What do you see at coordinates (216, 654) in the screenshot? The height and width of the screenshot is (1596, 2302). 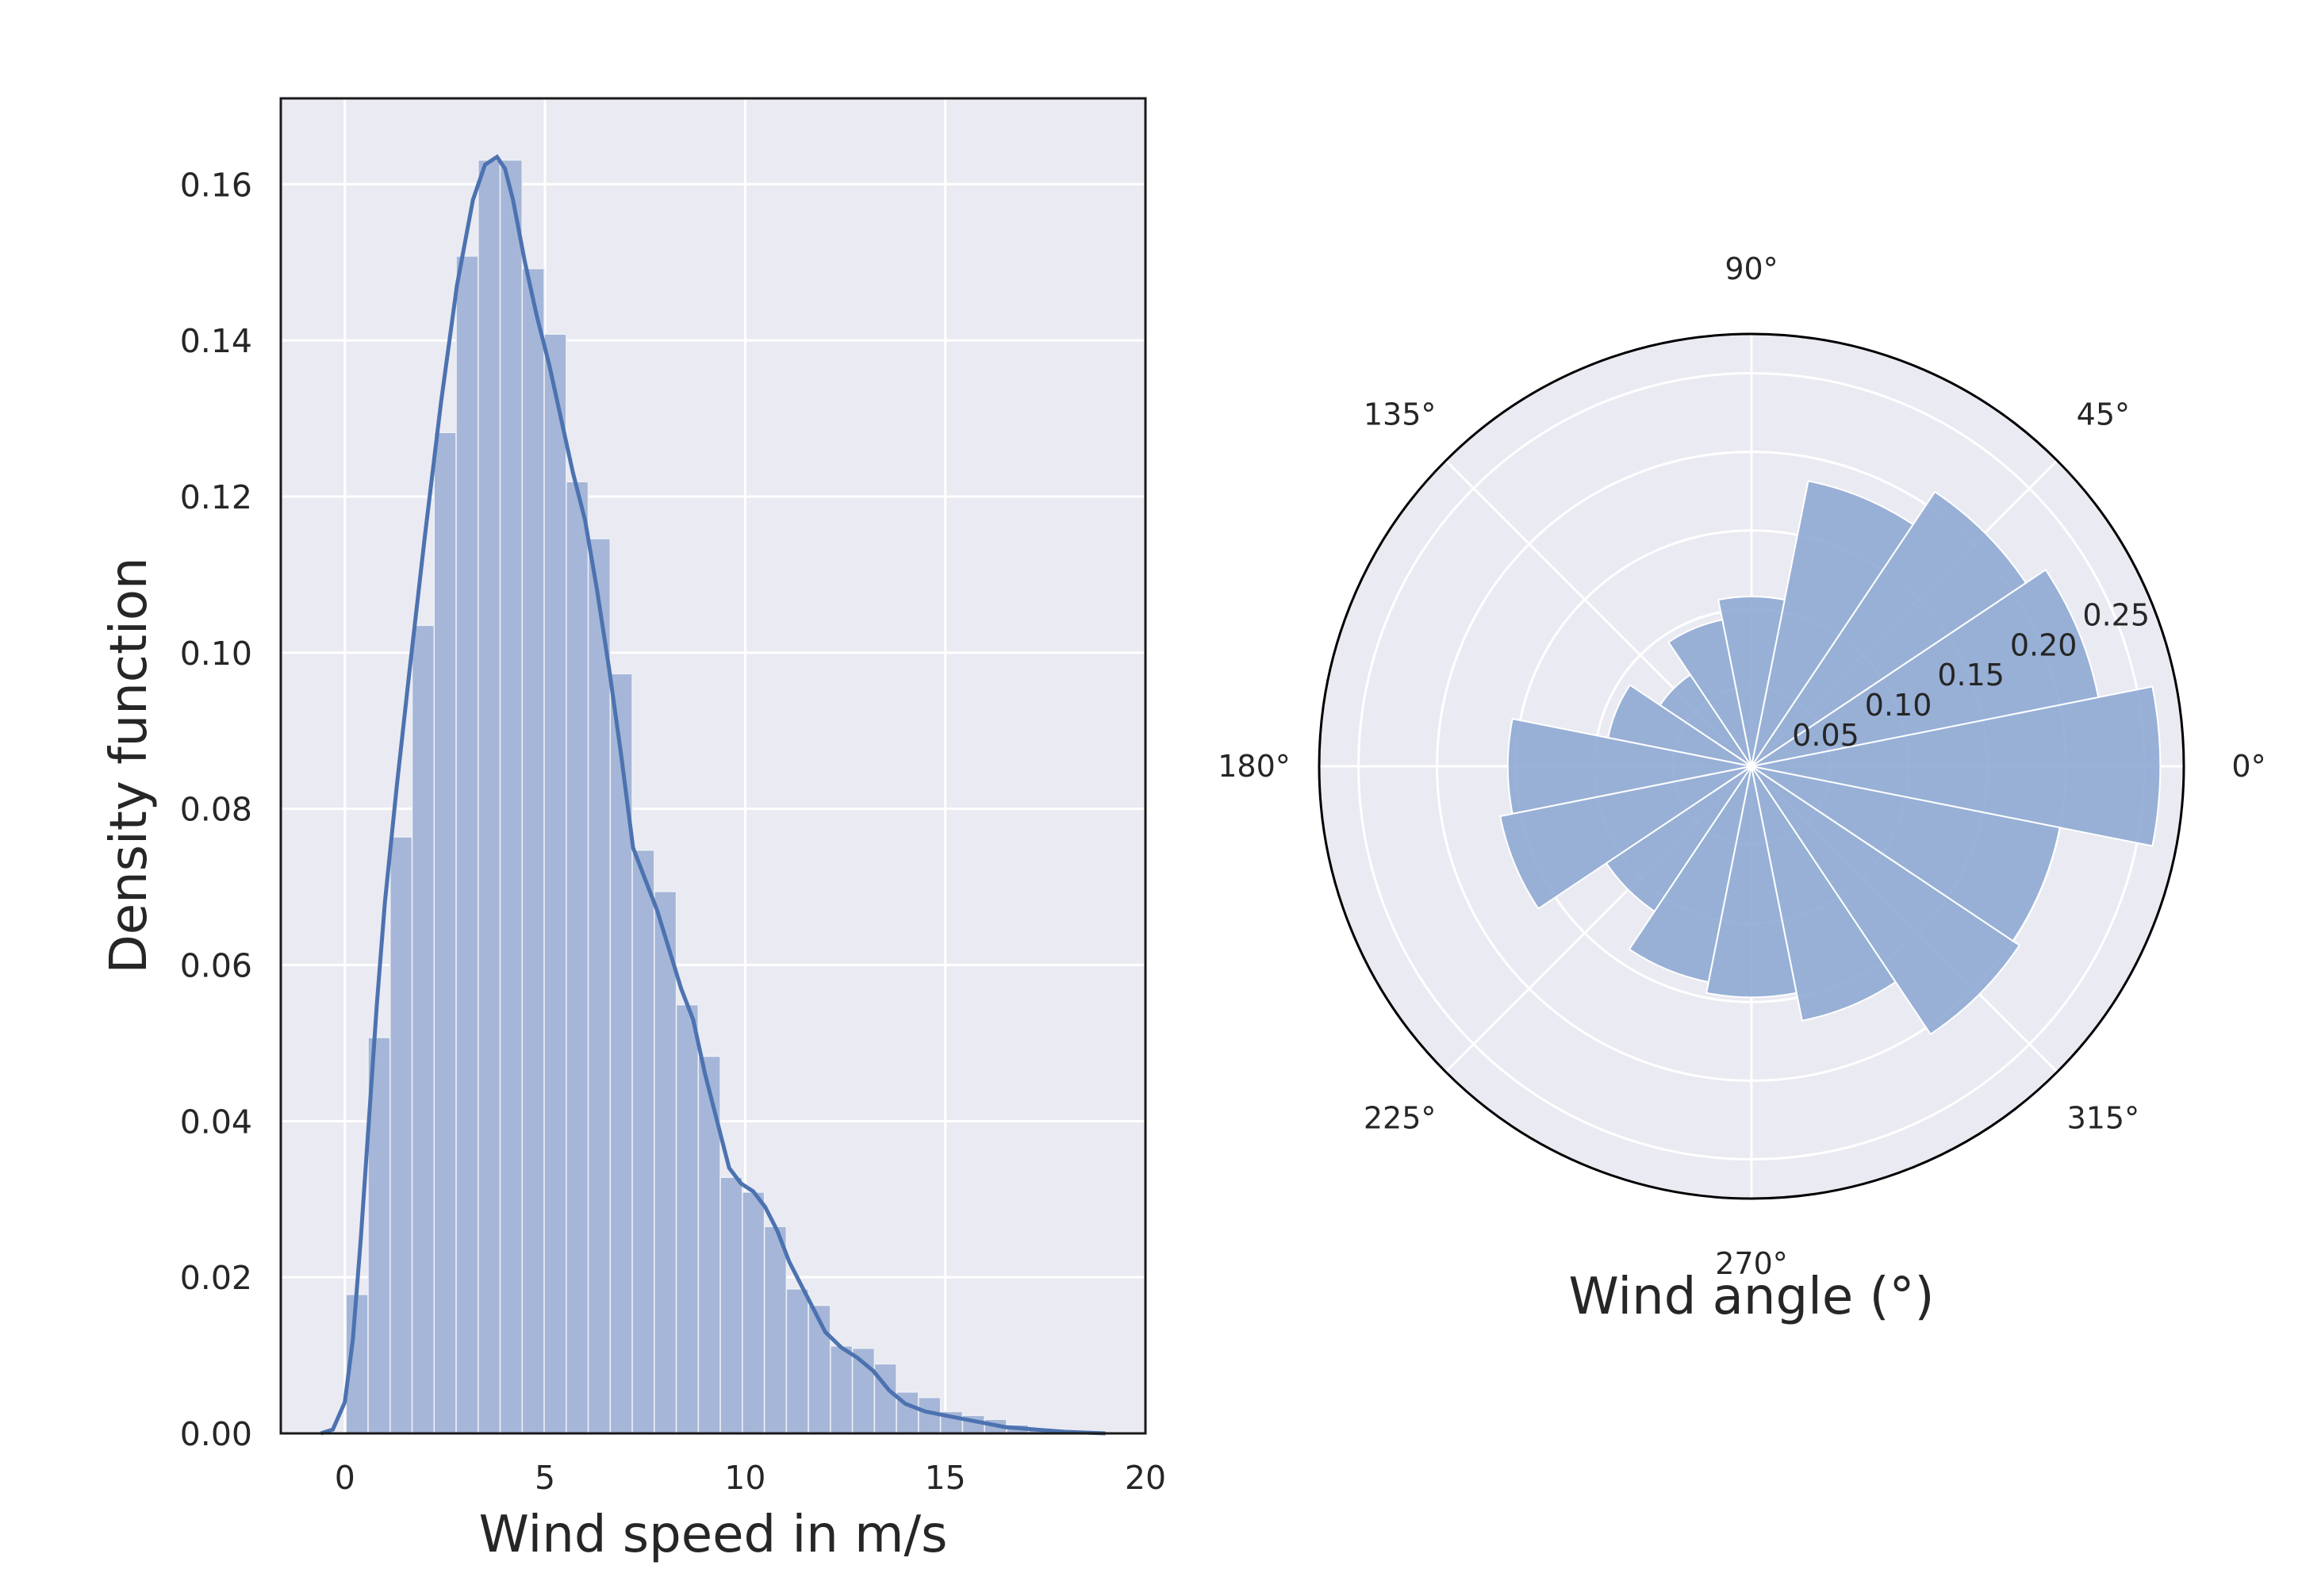 I see `y-tick-label: 0.10` at bounding box center [216, 654].